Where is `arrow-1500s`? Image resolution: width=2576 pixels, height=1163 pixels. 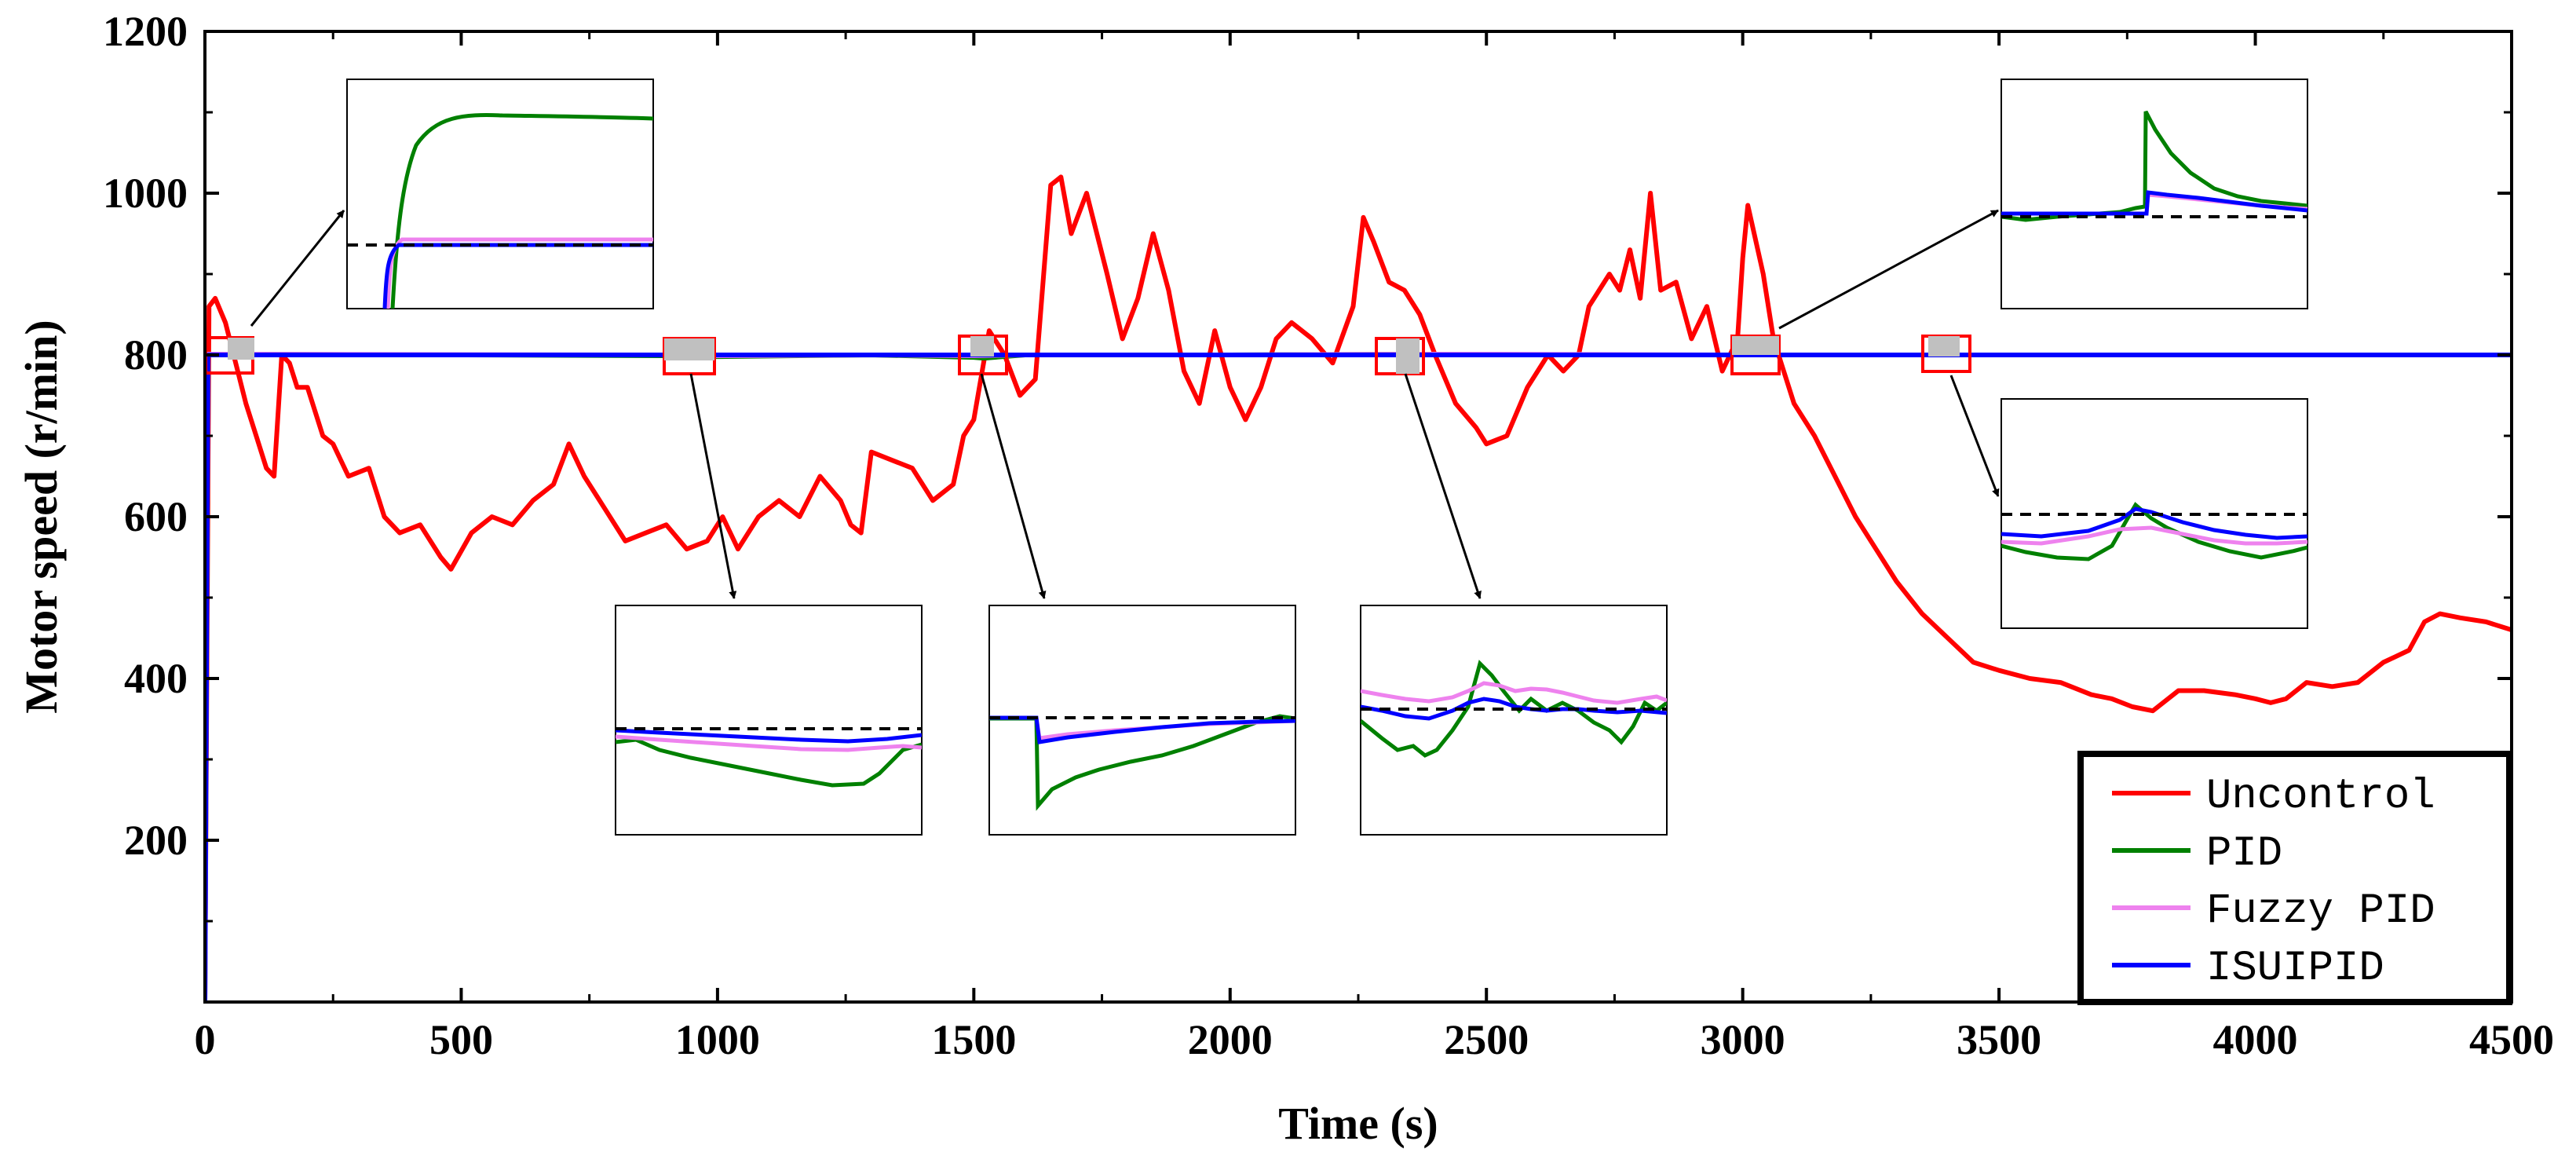
arrow-1500s is located at coordinates (1014, 486).